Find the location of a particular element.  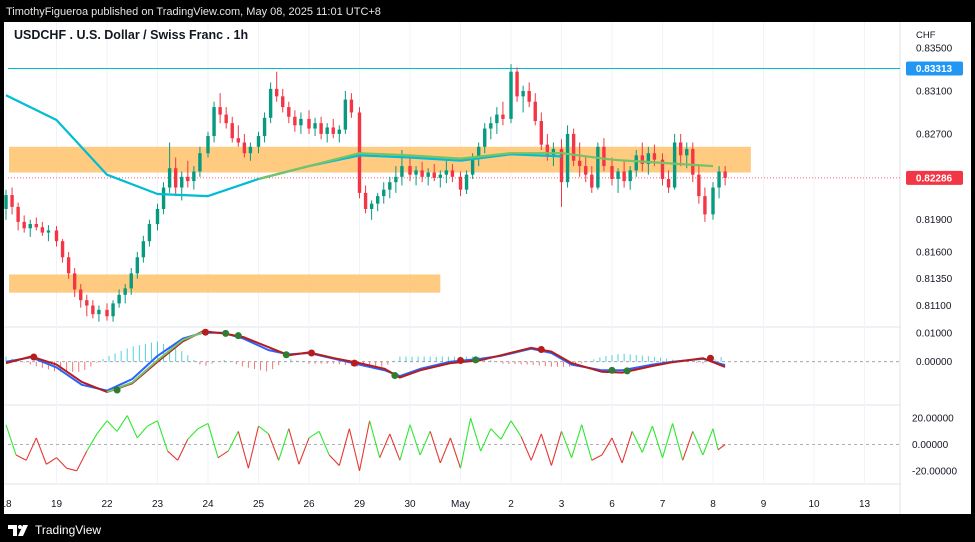

tradingview-brand: TradingView is located at coordinates (68, 530).